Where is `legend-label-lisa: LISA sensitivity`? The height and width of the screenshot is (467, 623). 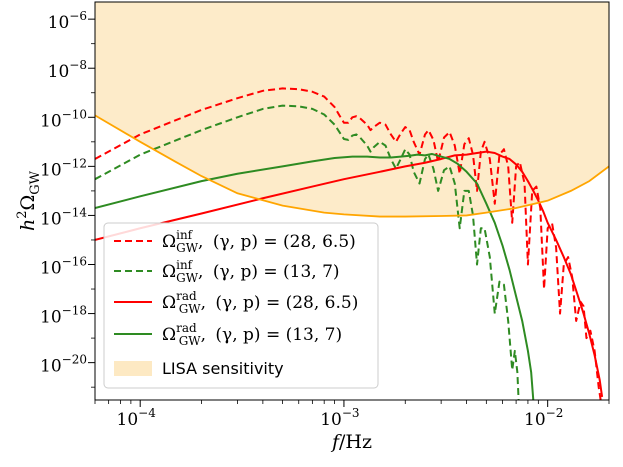
legend-label-lisa: LISA sensitivity is located at coordinates (223, 368).